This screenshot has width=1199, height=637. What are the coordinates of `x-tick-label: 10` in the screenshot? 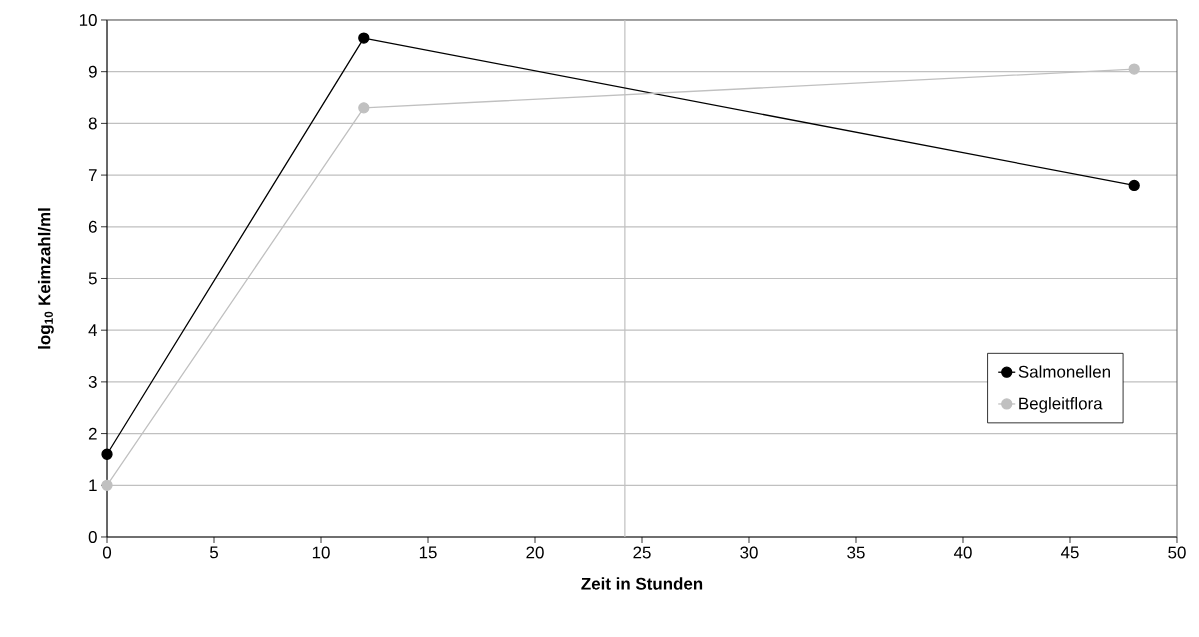 It's located at (321, 552).